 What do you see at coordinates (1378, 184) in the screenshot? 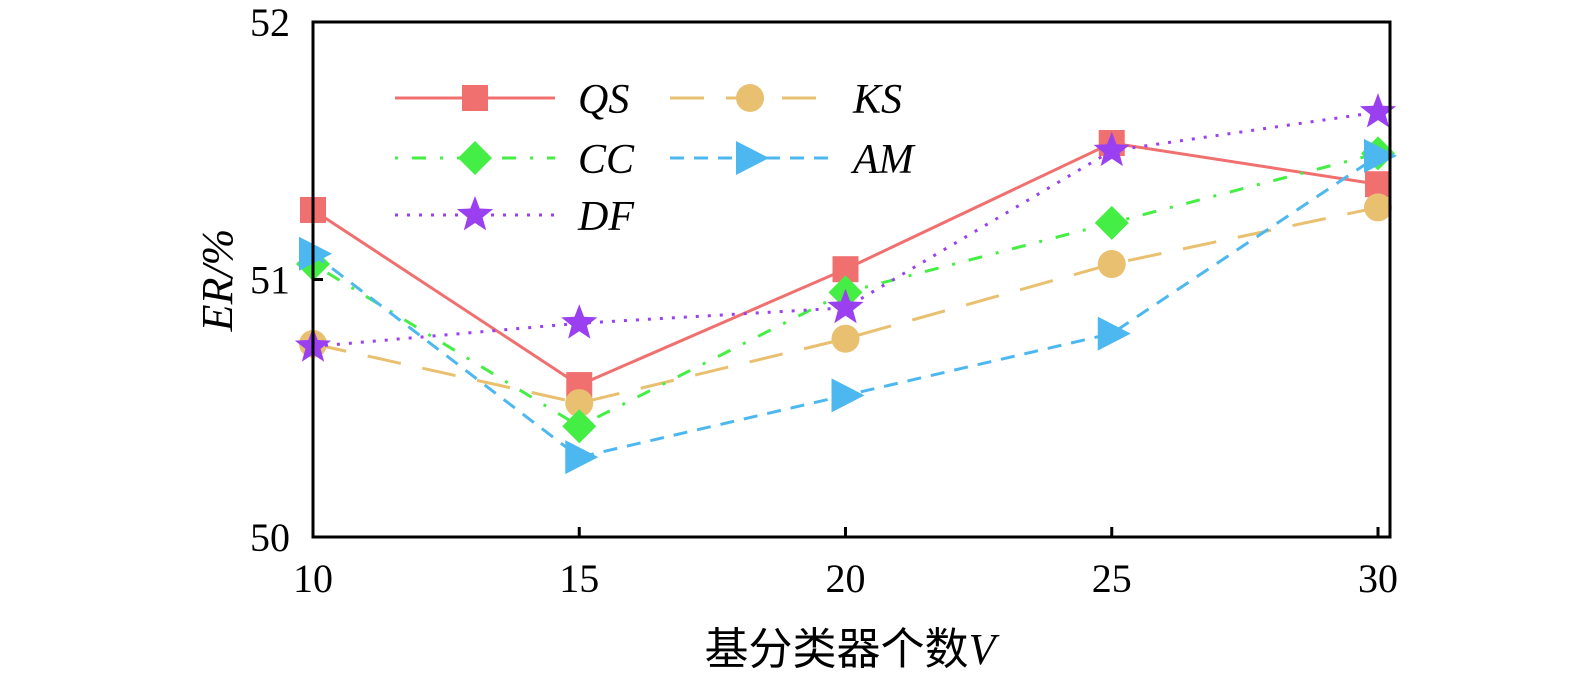
I see `data-point-qs` at bounding box center [1378, 184].